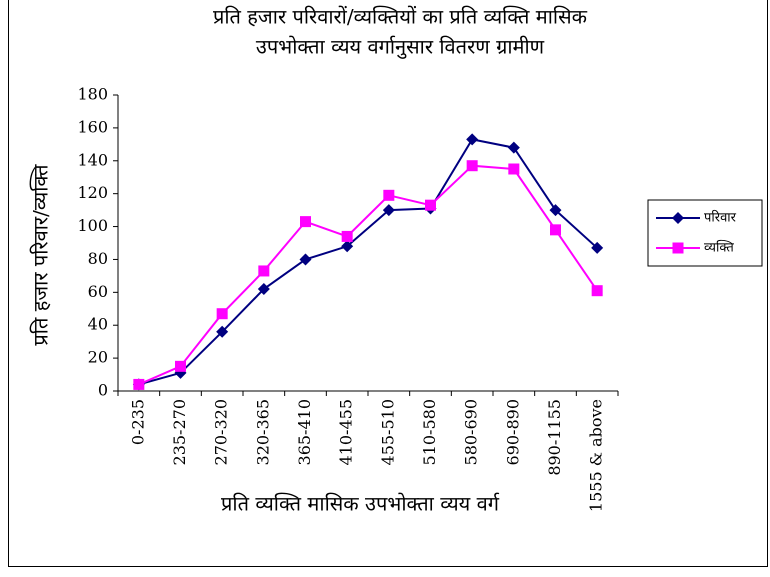 This screenshot has width=770, height=577. What do you see at coordinates (596, 455) in the screenshot?
I see `x-tick-label: 1555 & above` at bounding box center [596, 455].